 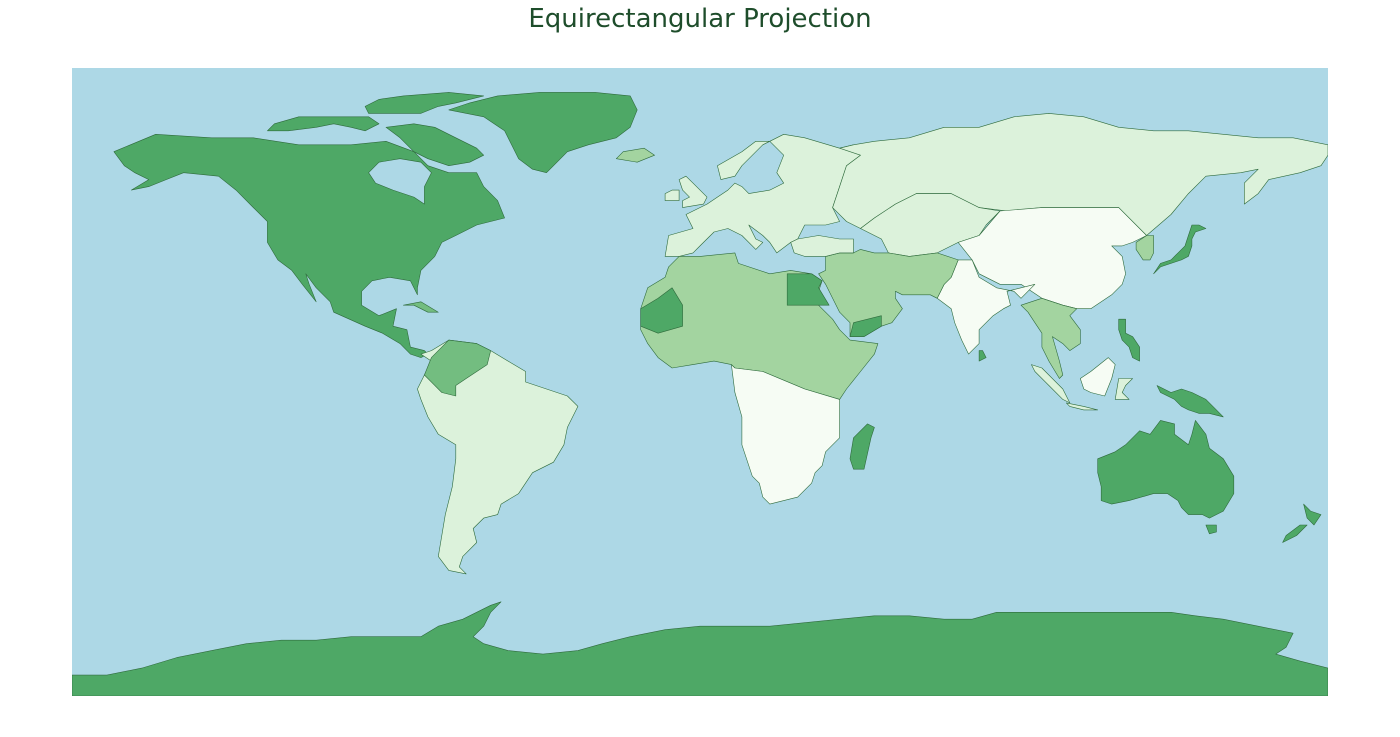 What do you see at coordinates (808, 289) in the screenshot?
I see `region-egypt` at bounding box center [808, 289].